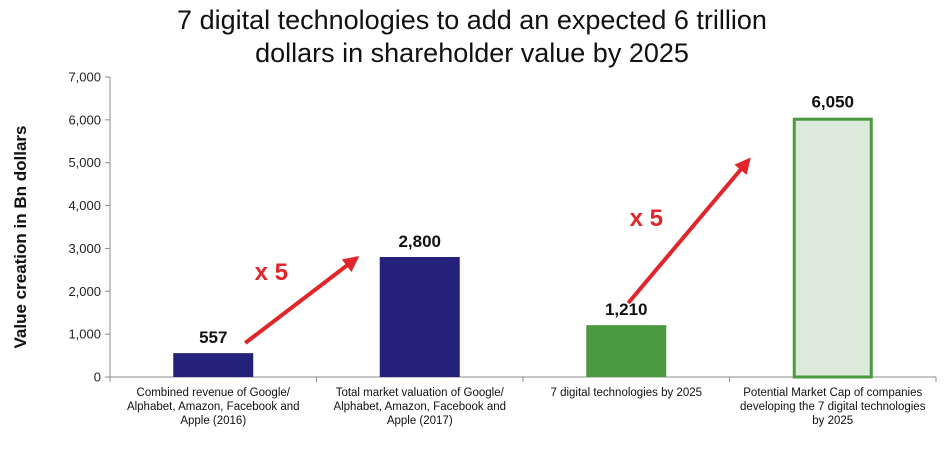 The image size is (944, 450). I want to click on x-category-label-line: Apple (2017), so click(419, 421).